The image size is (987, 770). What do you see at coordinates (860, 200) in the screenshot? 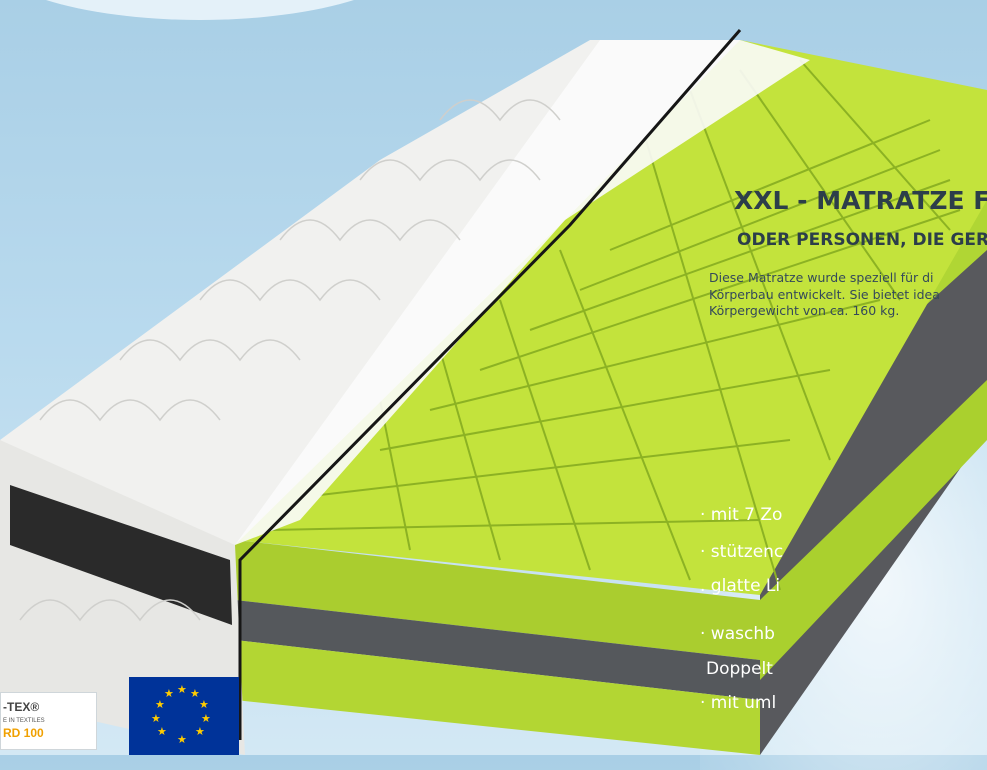
I see `headline: XXL - MATRATZE FÜ` at bounding box center [860, 200].